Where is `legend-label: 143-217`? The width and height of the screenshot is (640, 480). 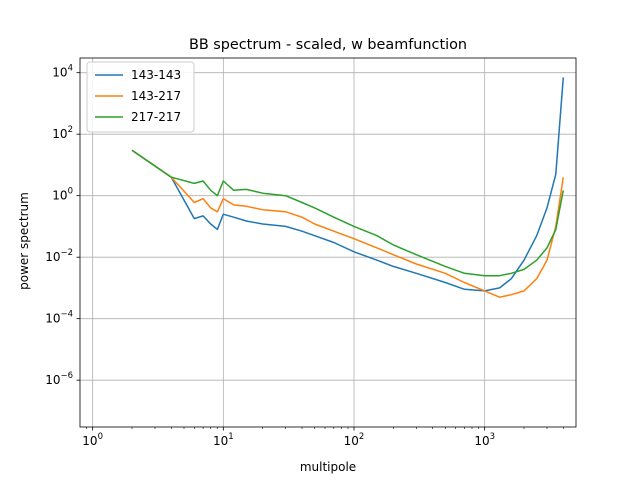
legend-label: 143-217 is located at coordinates (156, 96).